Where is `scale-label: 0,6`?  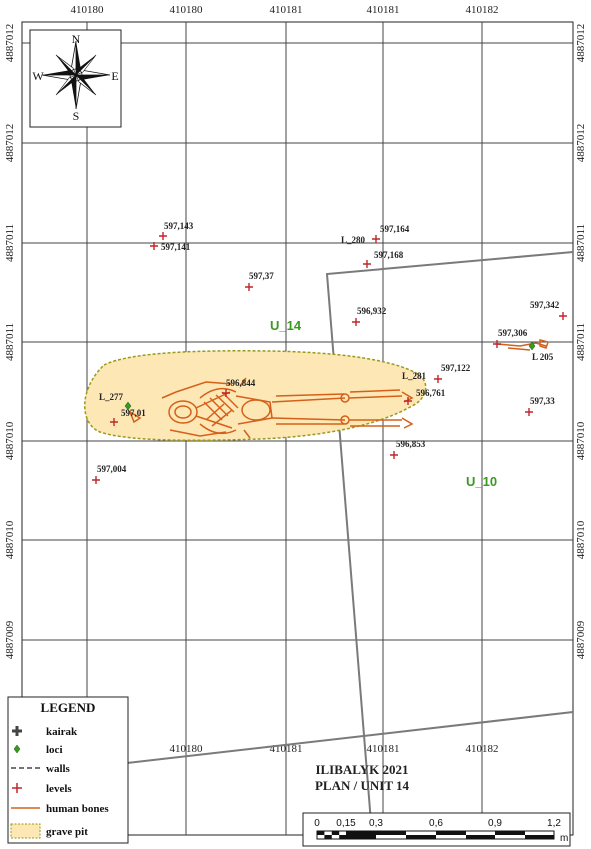
scale-label: 0,6 is located at coordinates (436, 823).